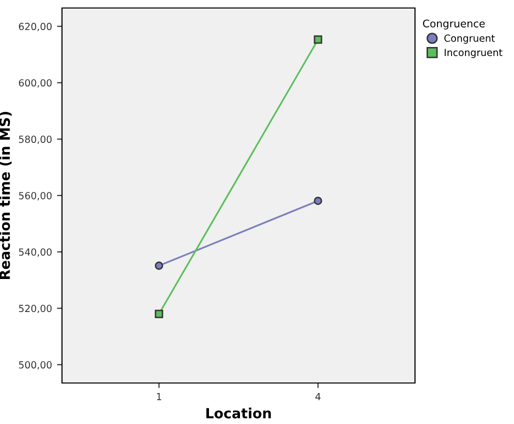  Describe the element at coordinates (473, 53) in the screenshot. I see `legend-label: Incongruent` at that location.